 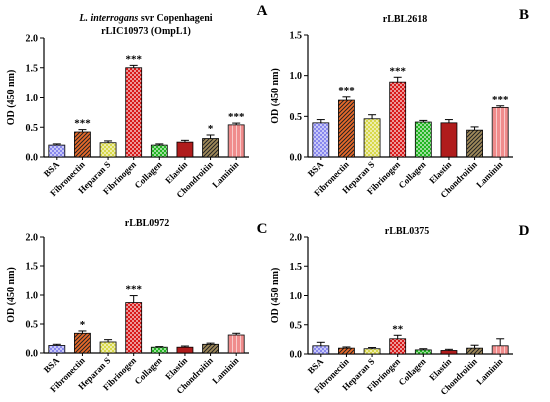 I want to click on panel-letter: C, so click(x=262, y=229).